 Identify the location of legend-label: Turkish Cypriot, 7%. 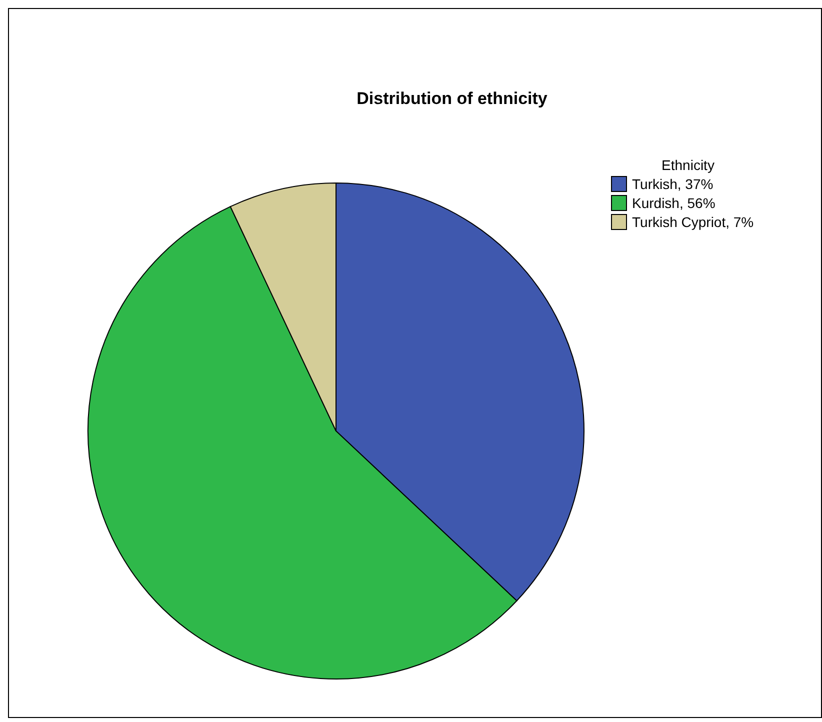
(693, 222).